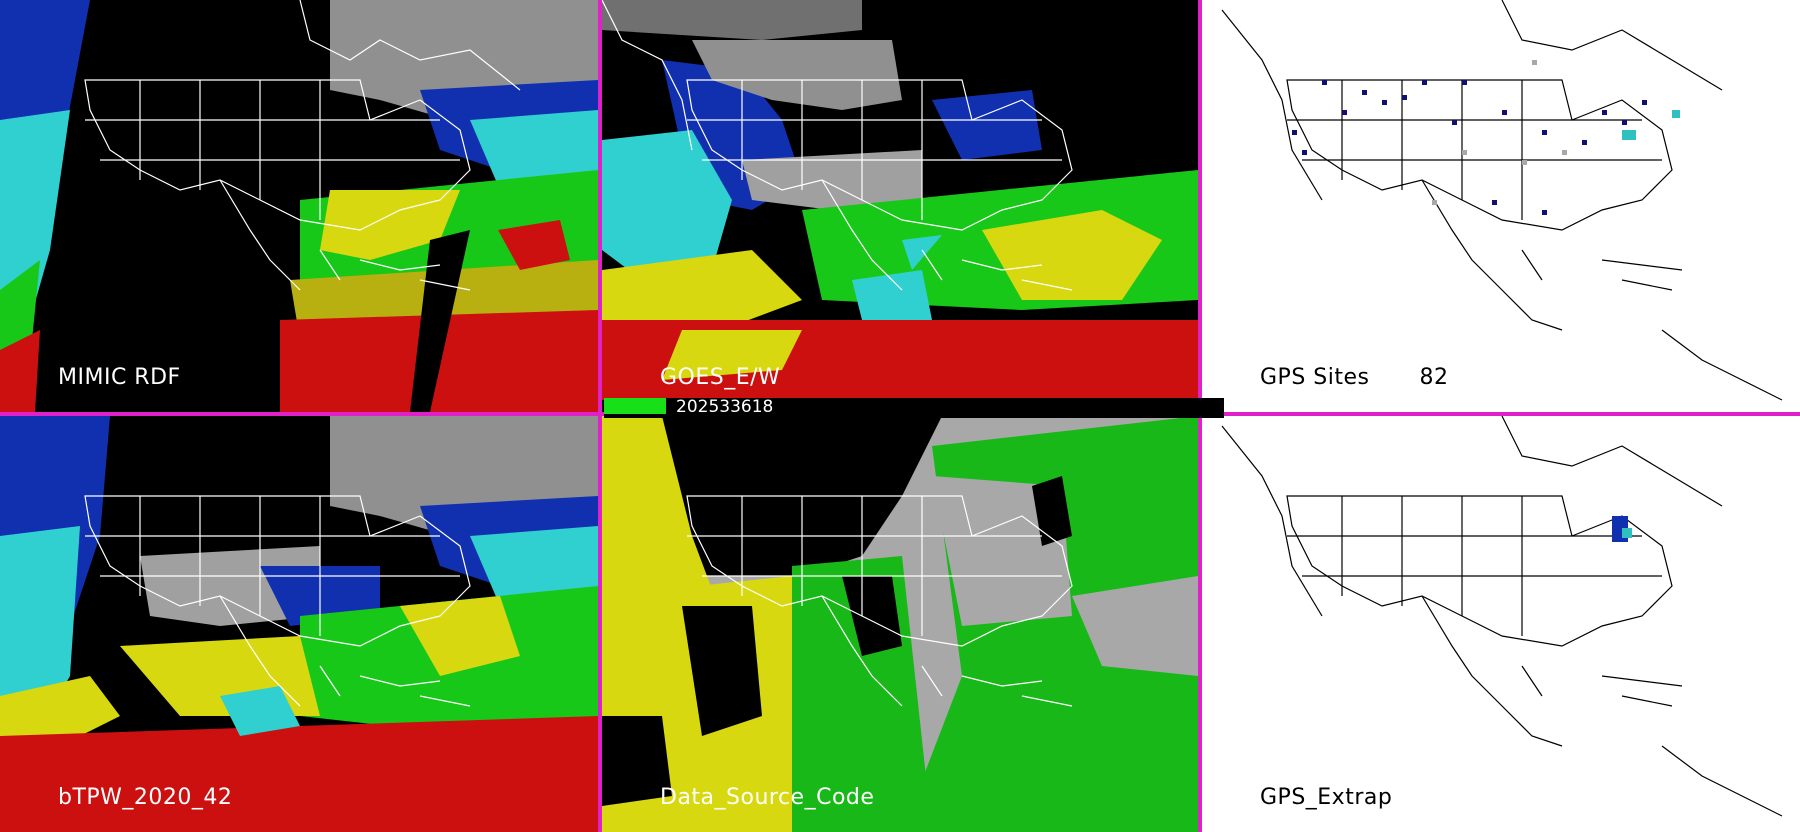  What do you see at coordinates (720, 377) in the screenshot?
I see `panel-label-goes-ew: GOES_E/W` at bounding box center [720, 377].